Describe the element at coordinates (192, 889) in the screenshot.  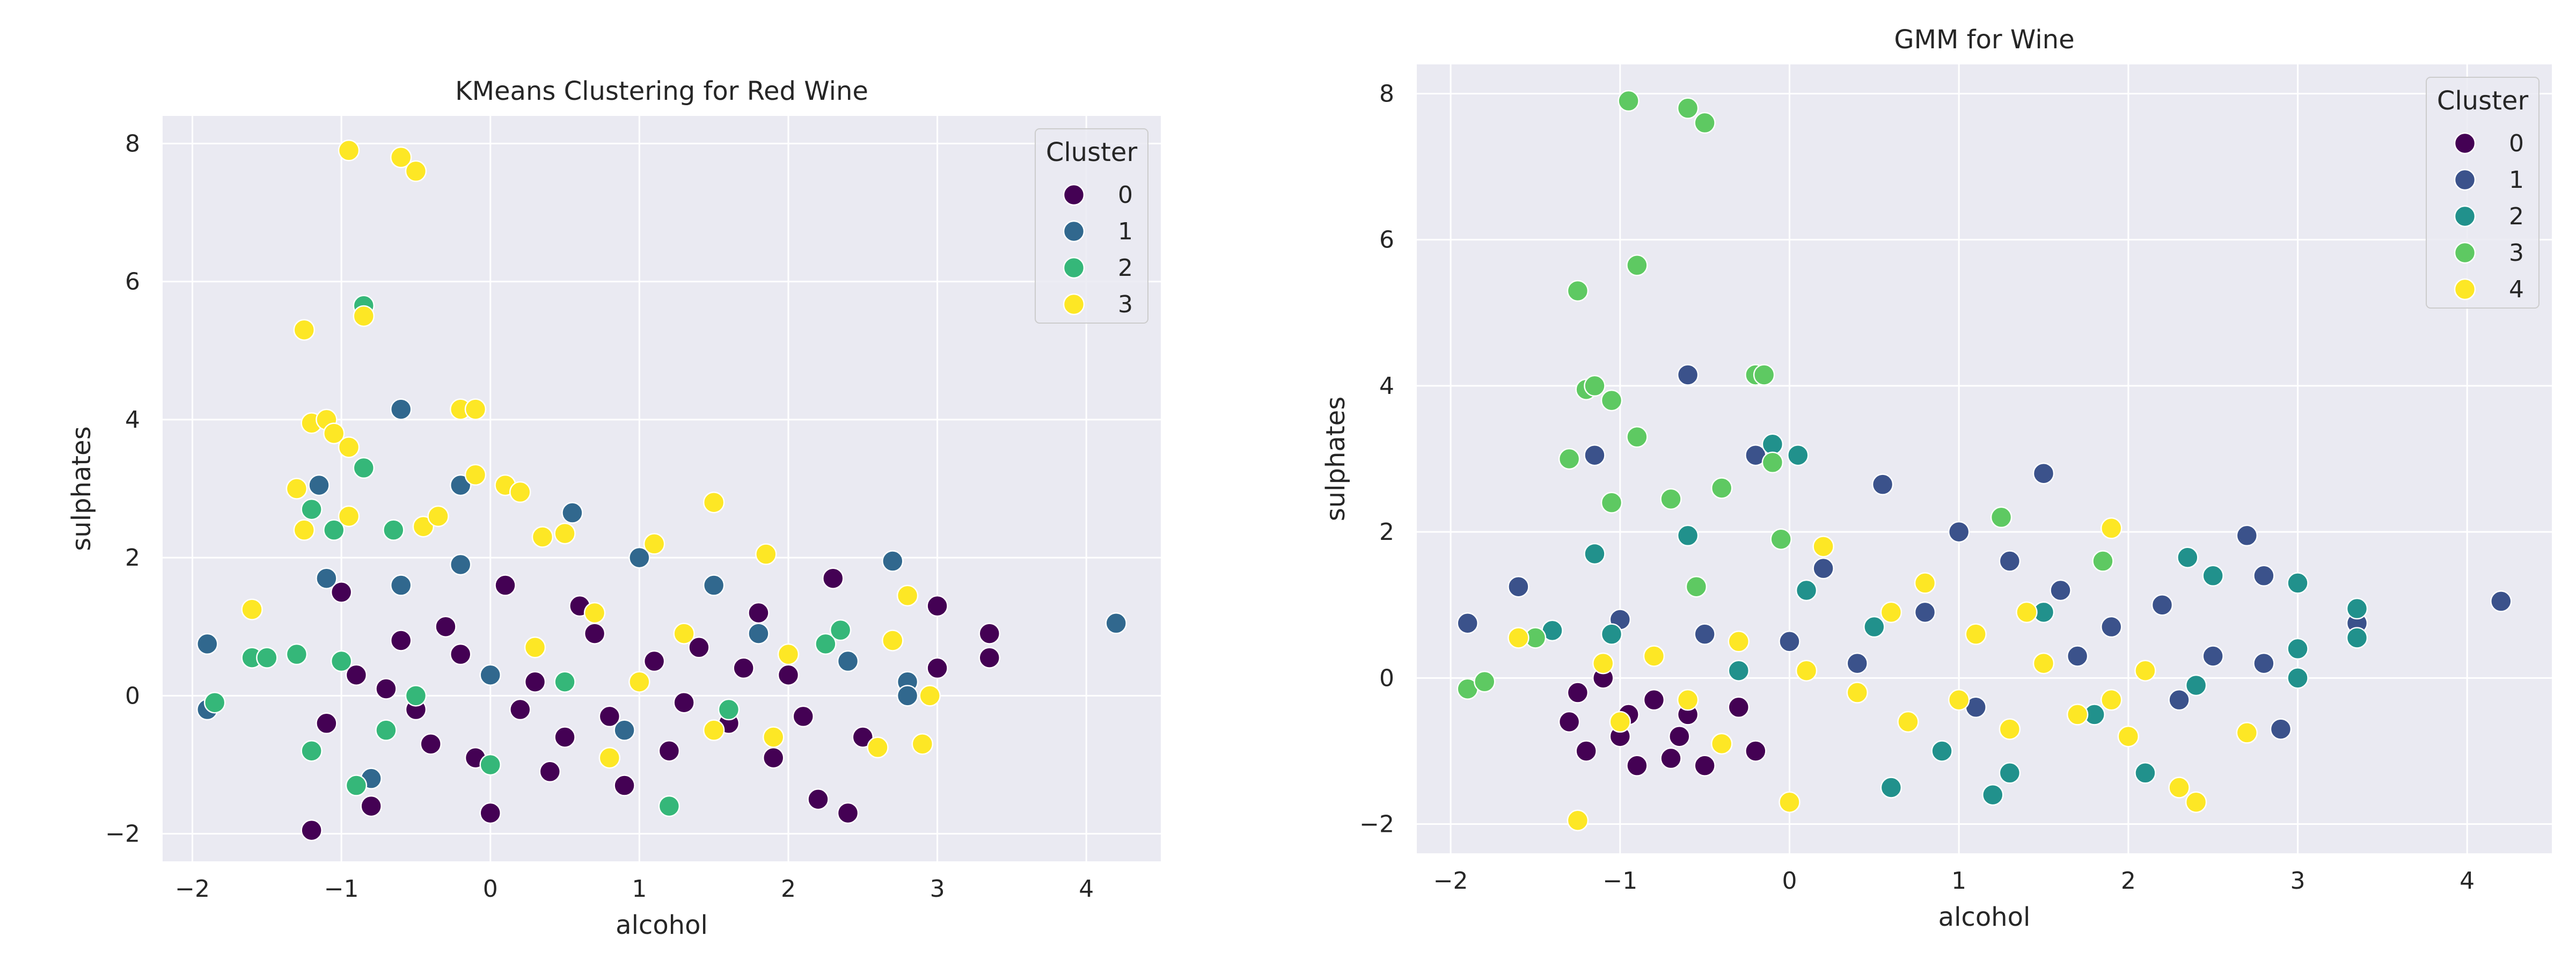
I see `x-tick-label: −2` at that location.